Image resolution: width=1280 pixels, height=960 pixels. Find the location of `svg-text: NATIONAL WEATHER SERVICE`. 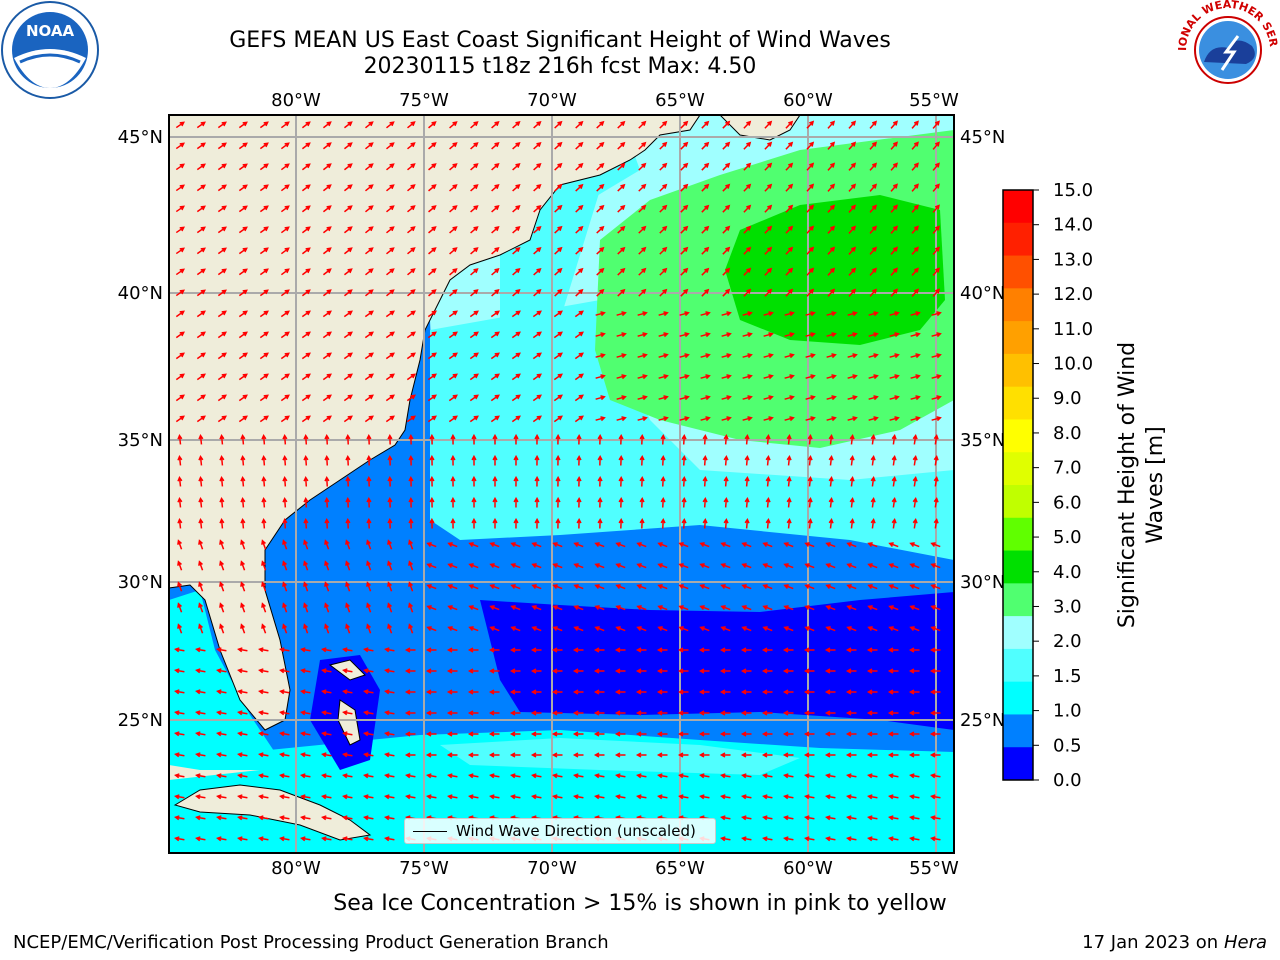

svg-text: NATIONAL WEATHER SERVICE is located at coordinates (640, 25).